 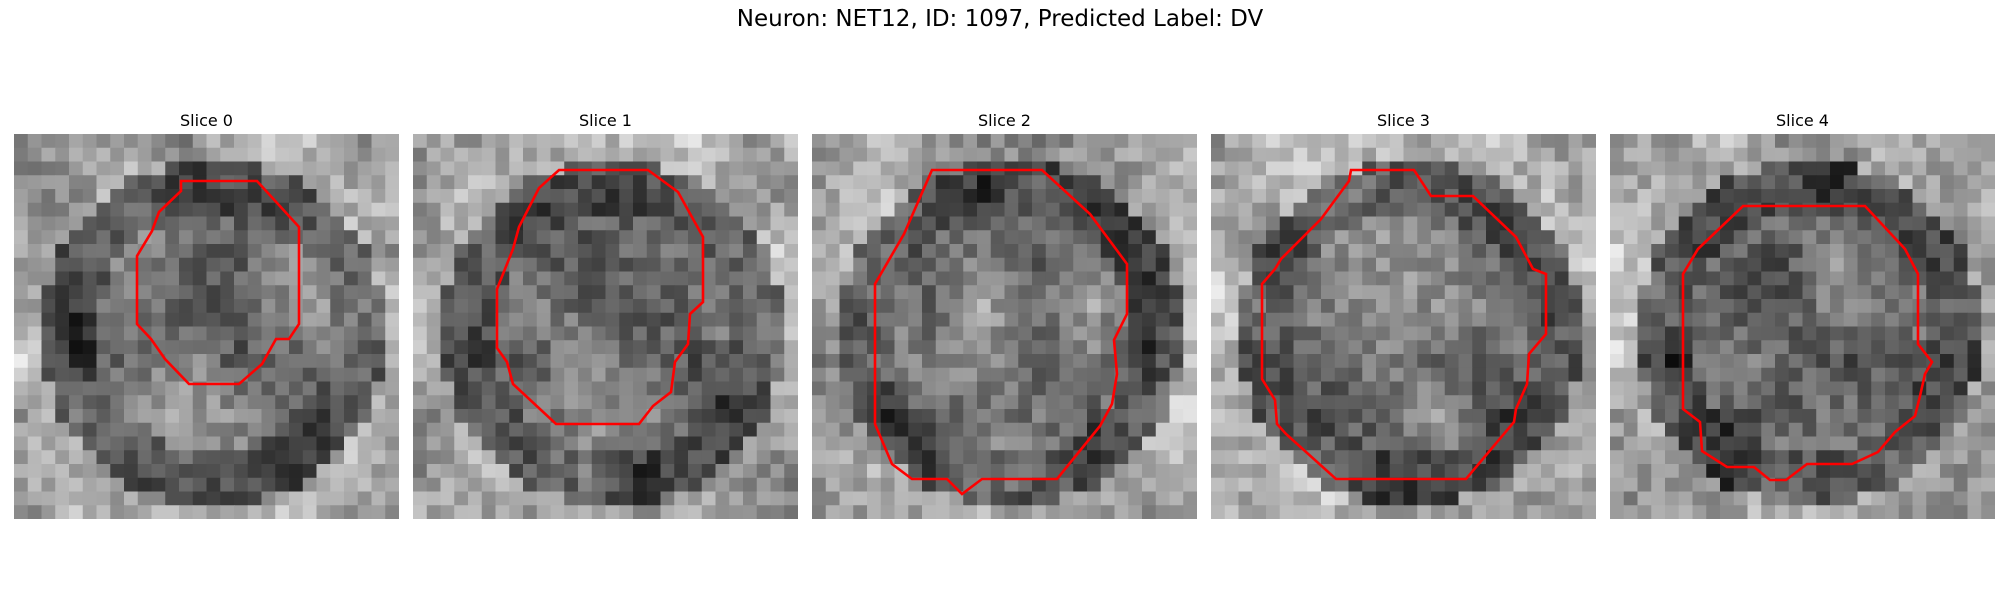 What do you see at coordinates (1403, 120) in the screenshot?
I see `slice-title-3: Slice 3` at bounding box center [1403, 120].